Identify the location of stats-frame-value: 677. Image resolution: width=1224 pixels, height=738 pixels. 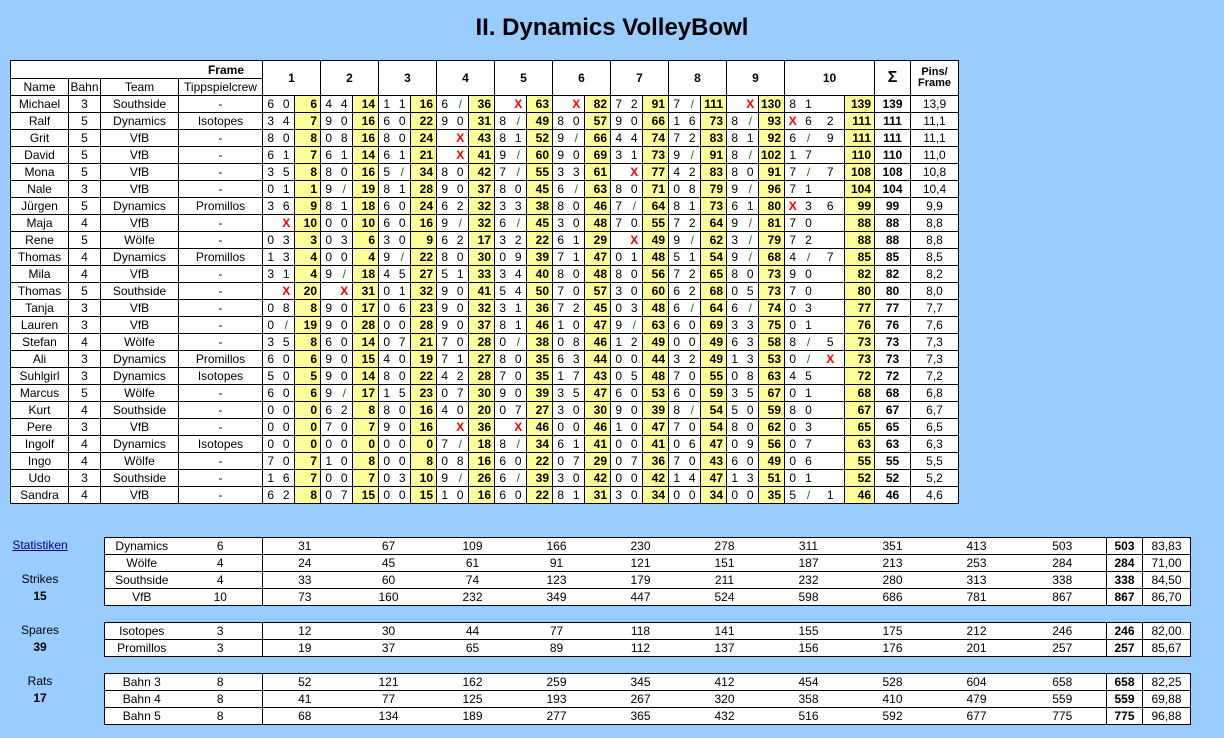
(976, 716).